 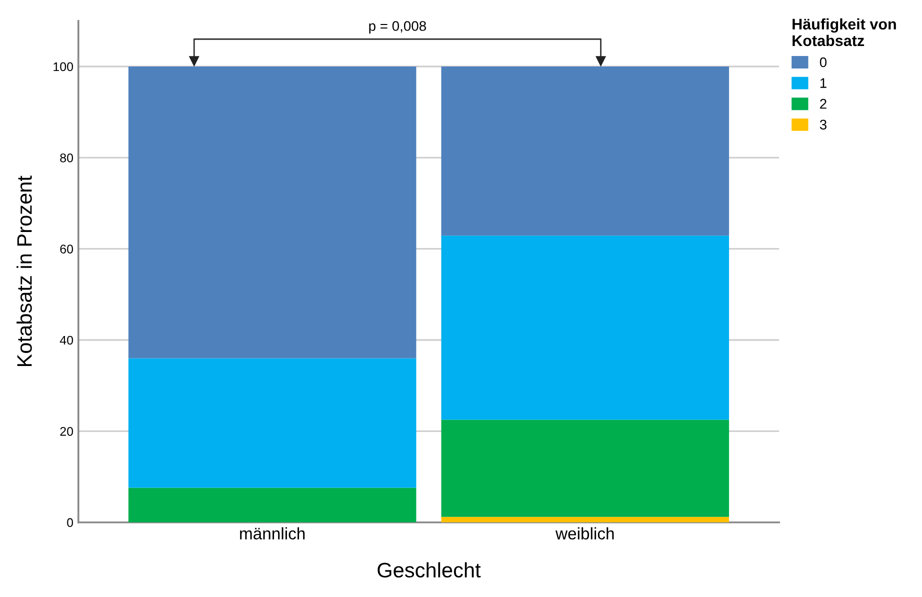 I want to click on y-tick-label: 100, so click(x=64, y=67).